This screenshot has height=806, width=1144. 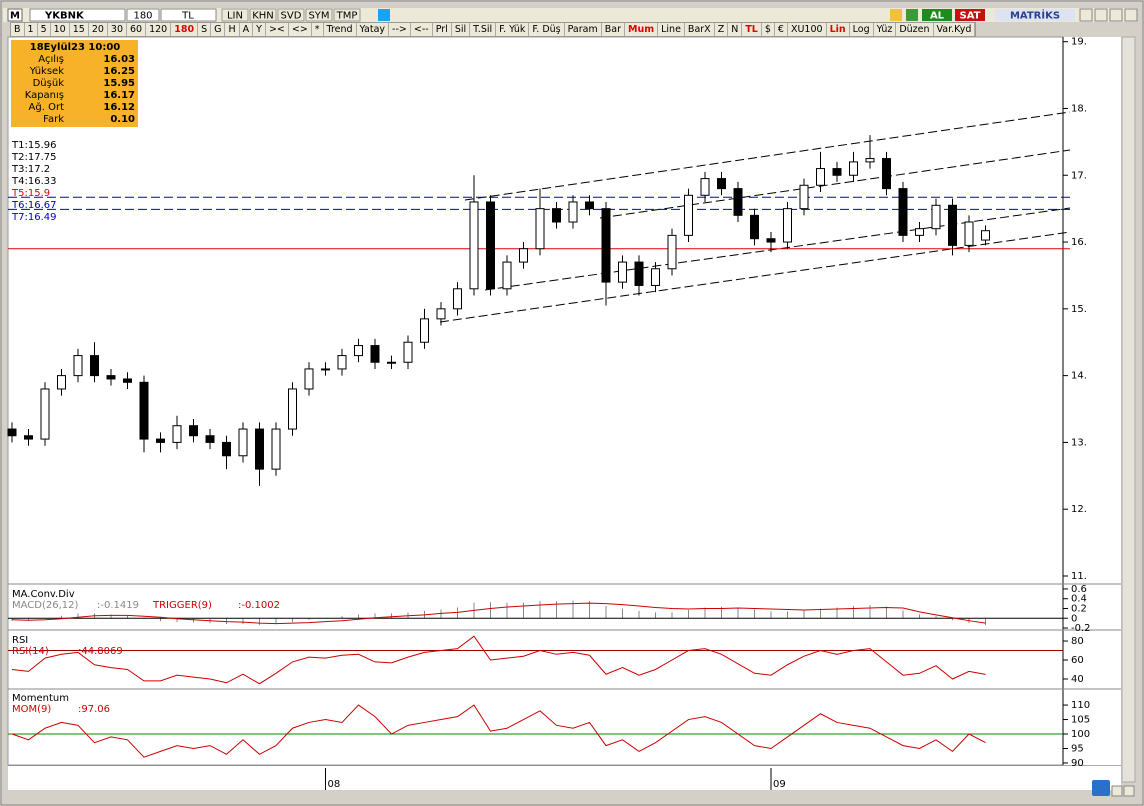 I want to click on sell-button, so click(x=970, y=15).